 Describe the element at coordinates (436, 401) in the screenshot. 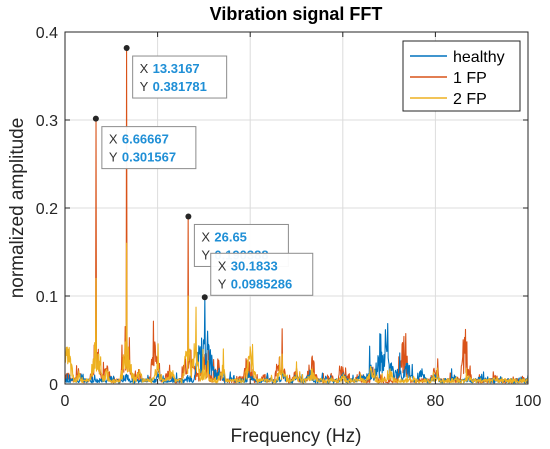

I see `x-tick-label: 80` at that location.